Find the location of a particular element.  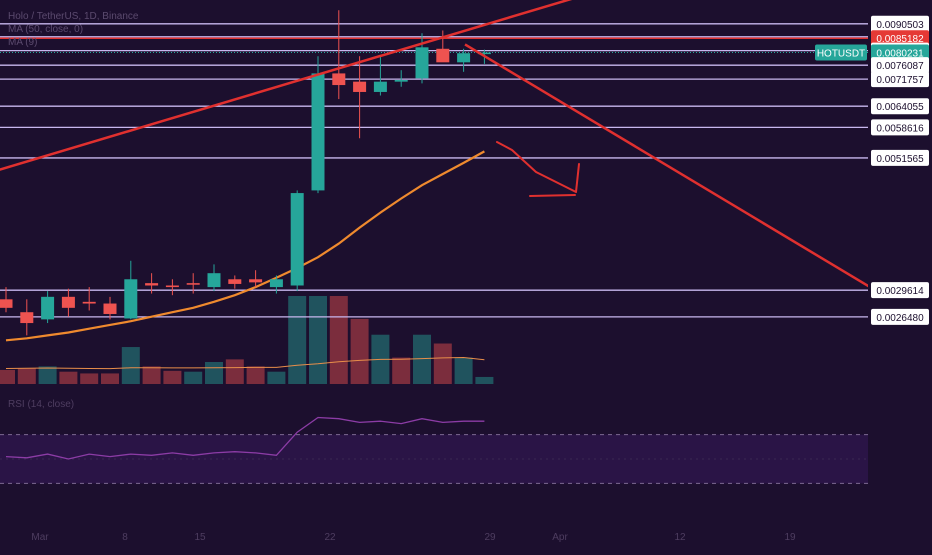

price-tick-label: 0.0071757 is located at coordinates (900, 80).